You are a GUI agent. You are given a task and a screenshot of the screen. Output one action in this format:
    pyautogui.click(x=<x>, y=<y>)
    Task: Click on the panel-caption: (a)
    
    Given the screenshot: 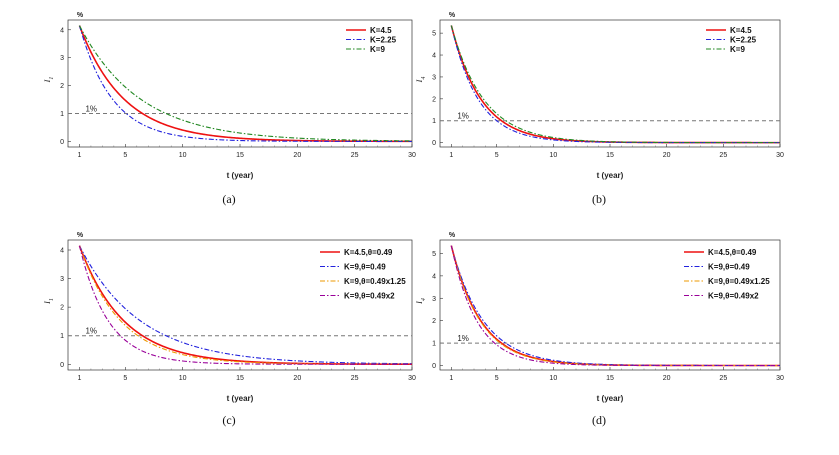 What is the action you would take?
    pyautogui.click(x=228, y=199)
    